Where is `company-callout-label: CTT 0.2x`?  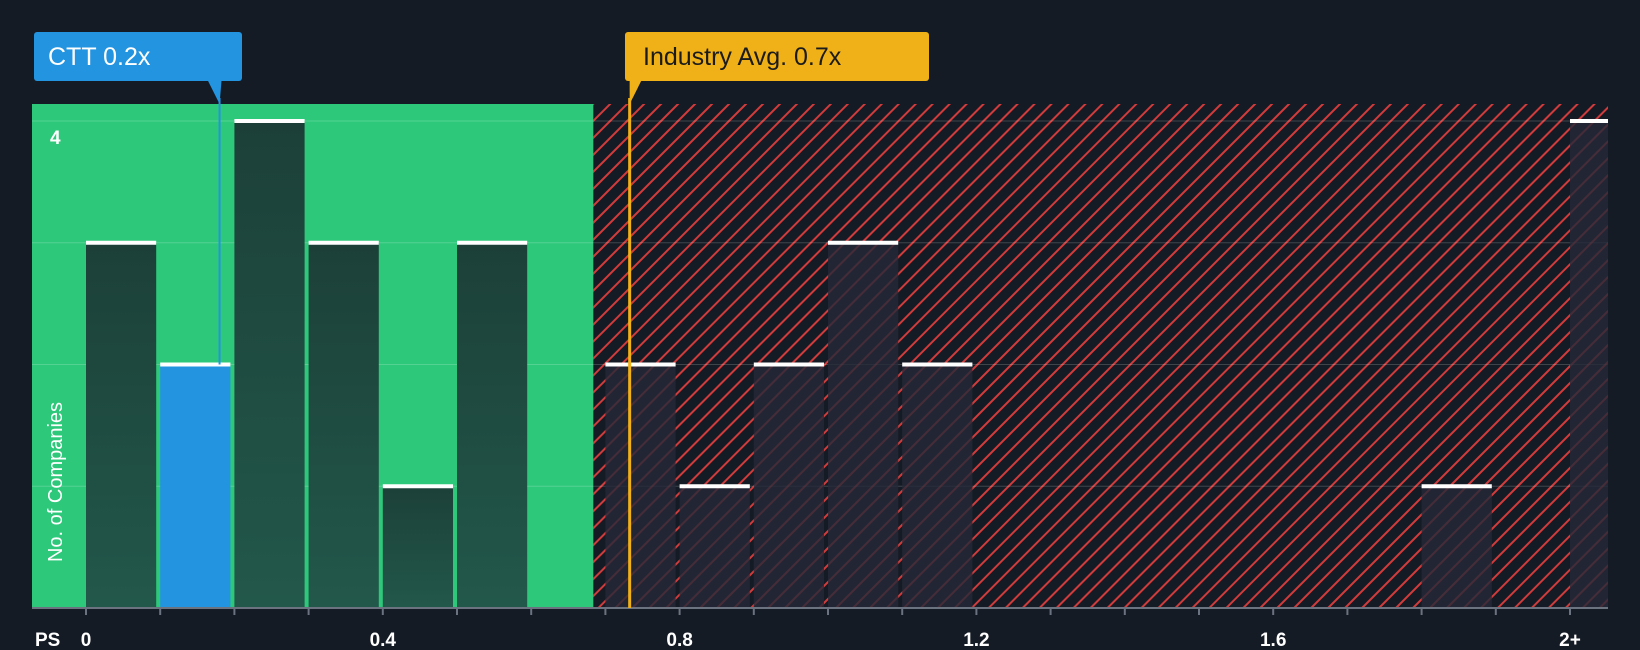
company-callout-label: CTT 0.2x is located at coordinates (99, 57).